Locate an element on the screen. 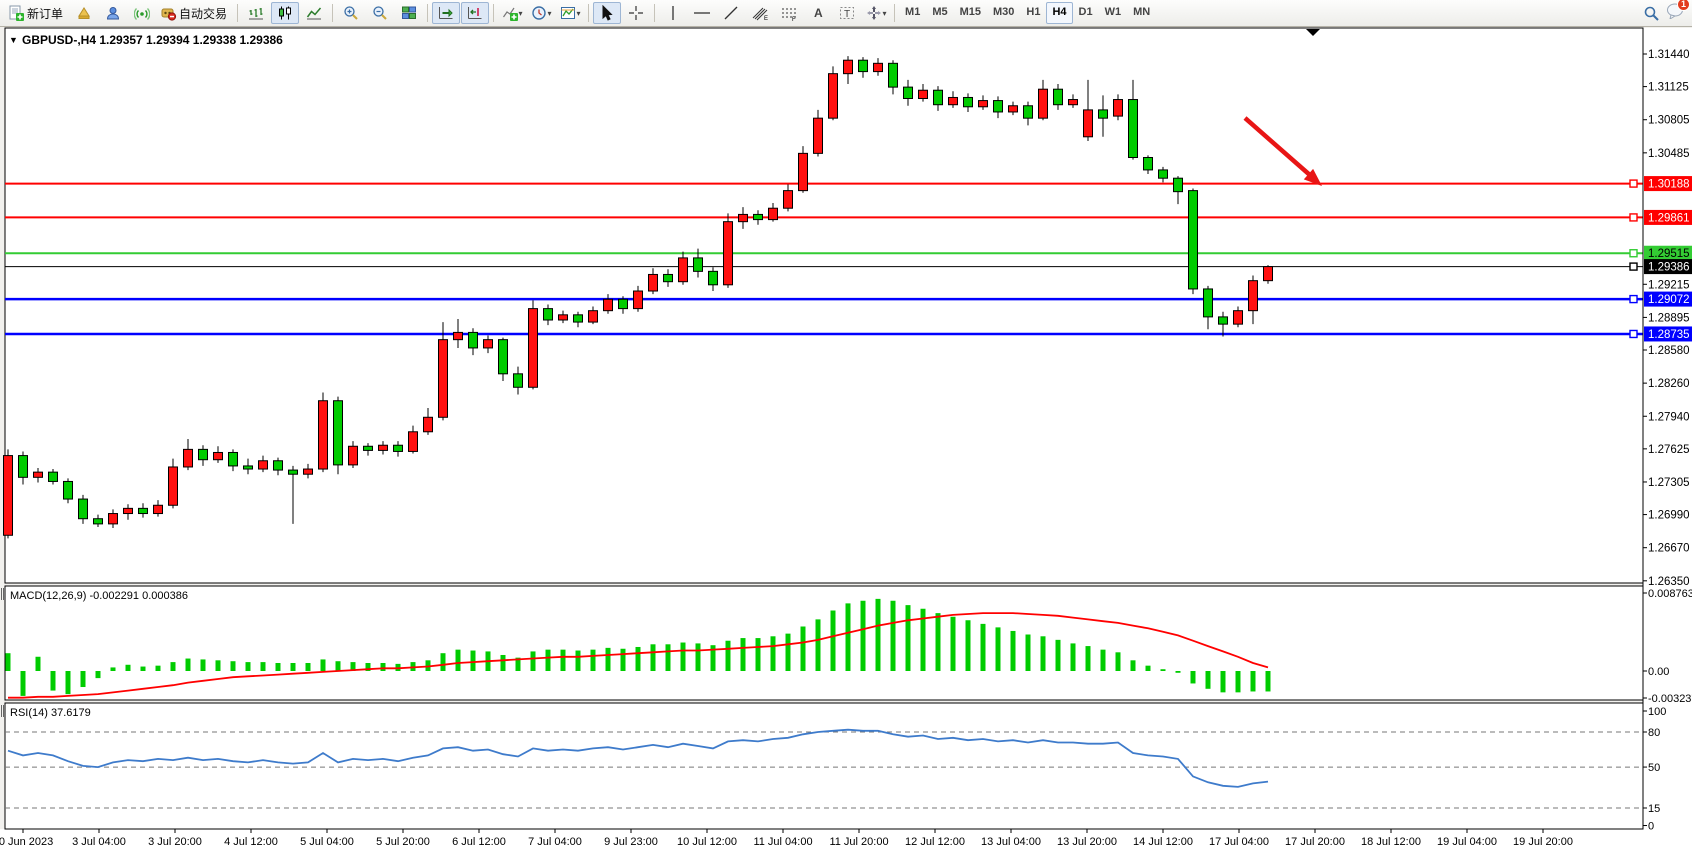 This screenshot has height=851, width=1692. add-indicator-icon is located at coordinates (510, 14).